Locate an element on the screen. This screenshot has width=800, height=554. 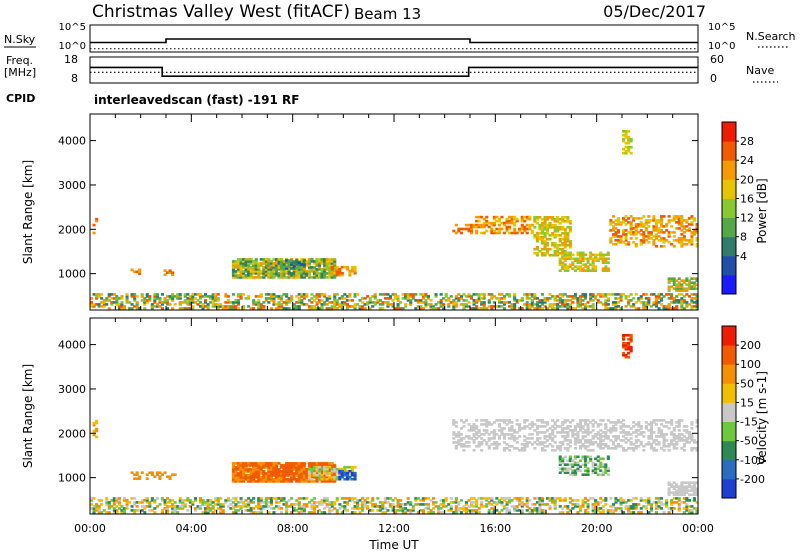
power-colorbar-tick-label: 12 is located at coordinates (747, 218).